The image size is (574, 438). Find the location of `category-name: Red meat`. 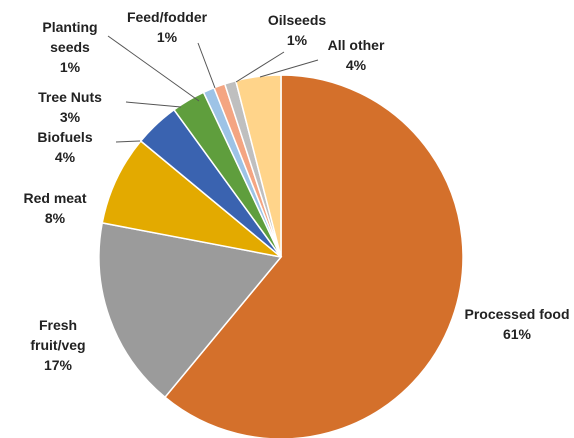

category-name: Red meat is located at coordinates (55, 198).